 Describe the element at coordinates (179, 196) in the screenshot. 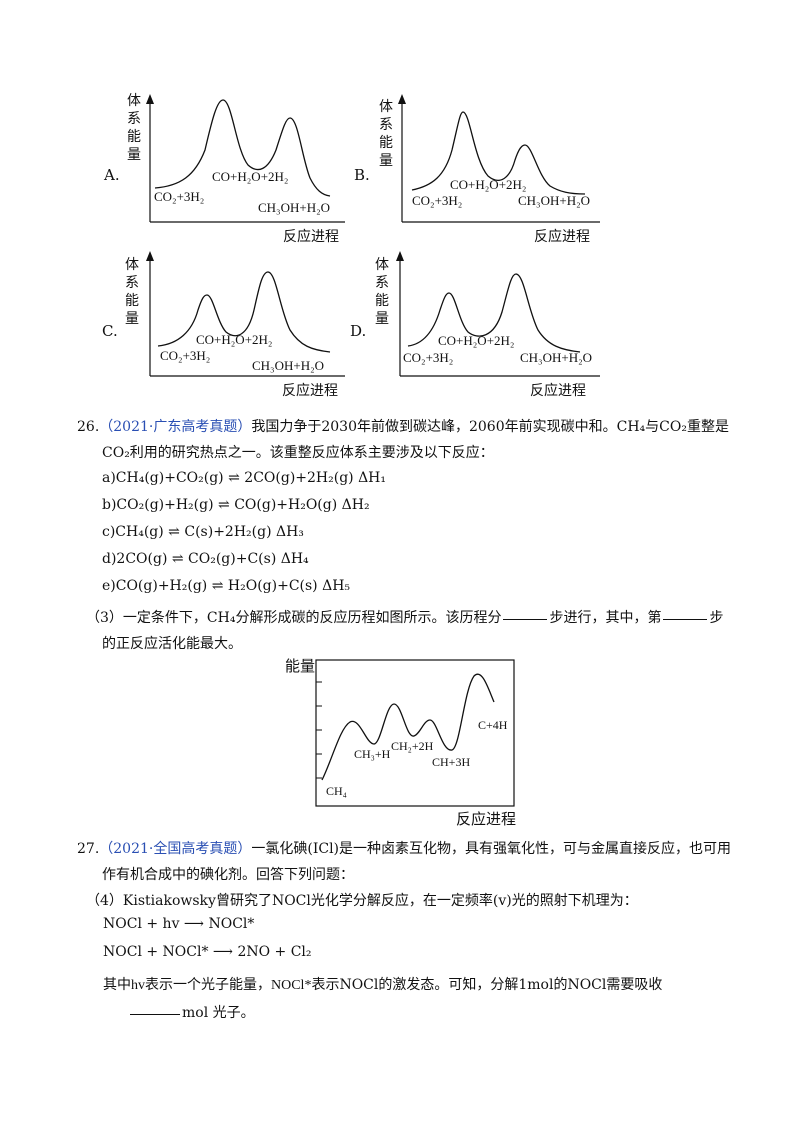

I see `option-a-reactants: CO₂+3H₂` at that location.